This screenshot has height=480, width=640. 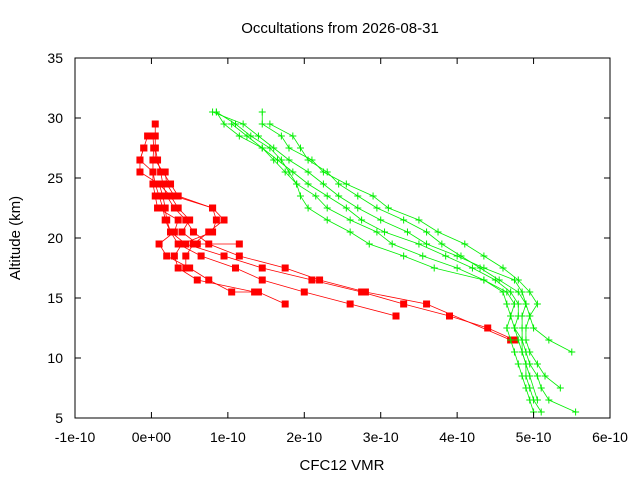 What do you see at coordinates (228, 437) in the screenshot?
I see `x-tick-label: 1e-10` at bounding box center [228, 437].